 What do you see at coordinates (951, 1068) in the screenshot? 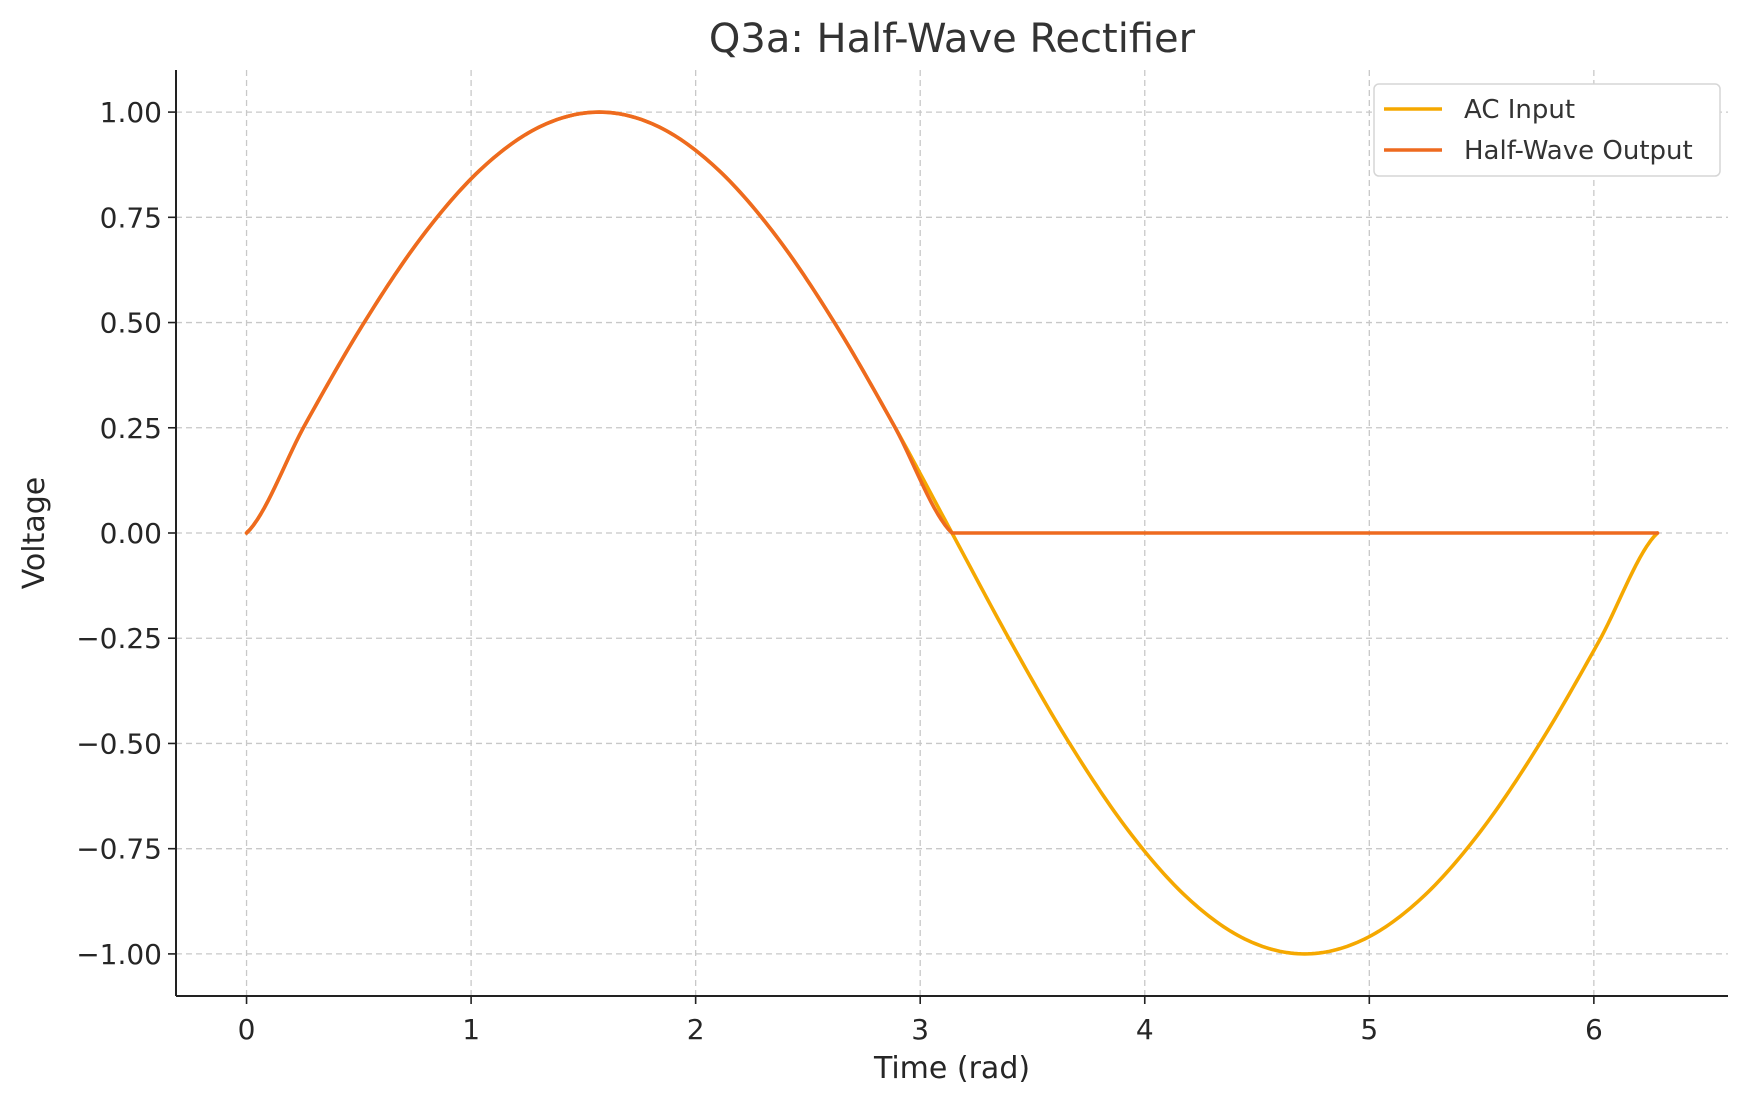
I see `x-axis-label: Time (rad)` at bounding box center [951, 1068].